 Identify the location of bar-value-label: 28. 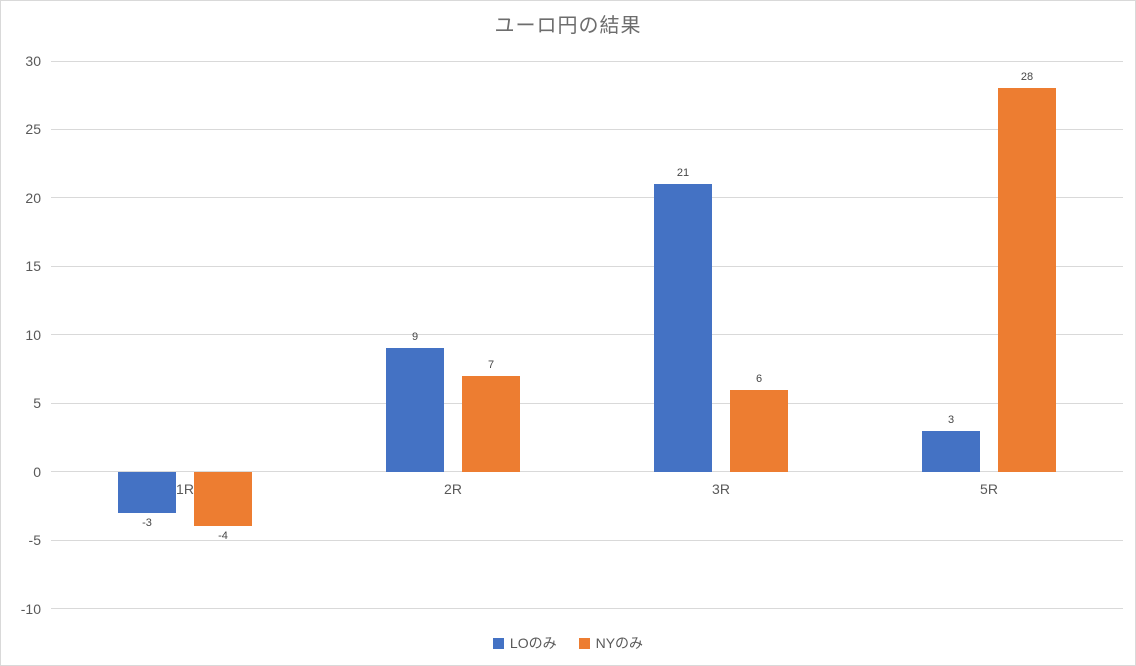
(1027, 77).